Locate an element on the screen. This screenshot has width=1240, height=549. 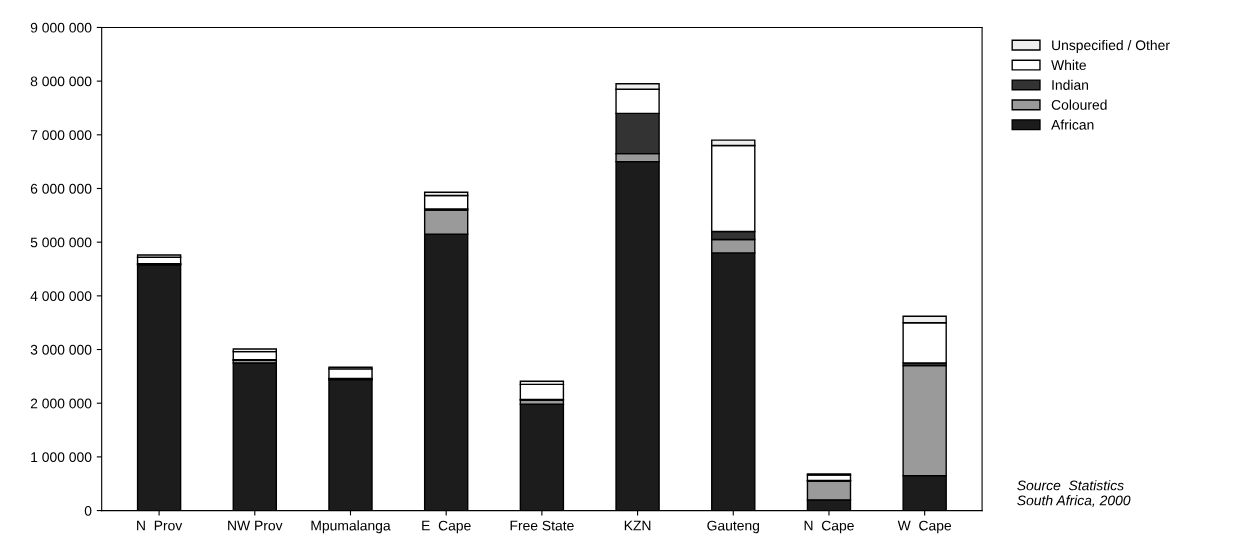
x-tick-label: NW Prov is located at coordinates (255, 525).